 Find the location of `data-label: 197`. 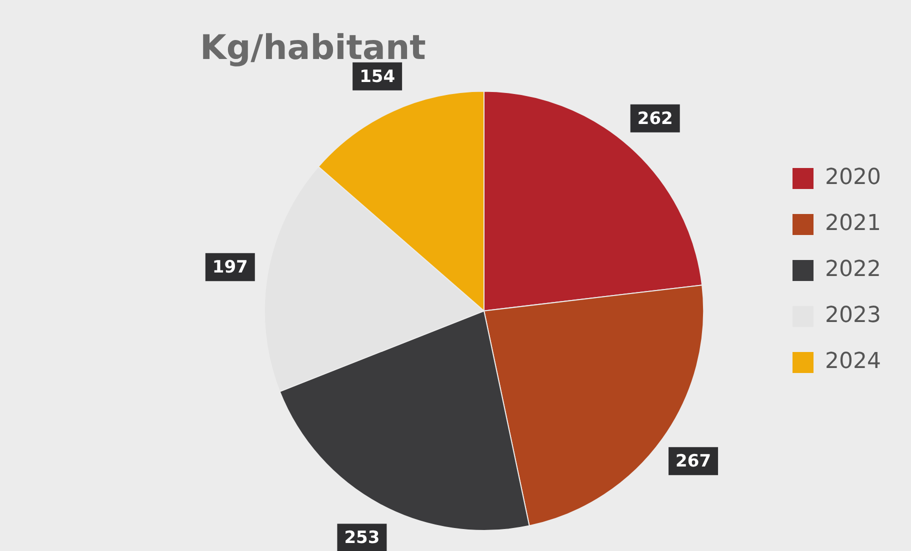

data-label: 197 is located at coordinates (230, 268).